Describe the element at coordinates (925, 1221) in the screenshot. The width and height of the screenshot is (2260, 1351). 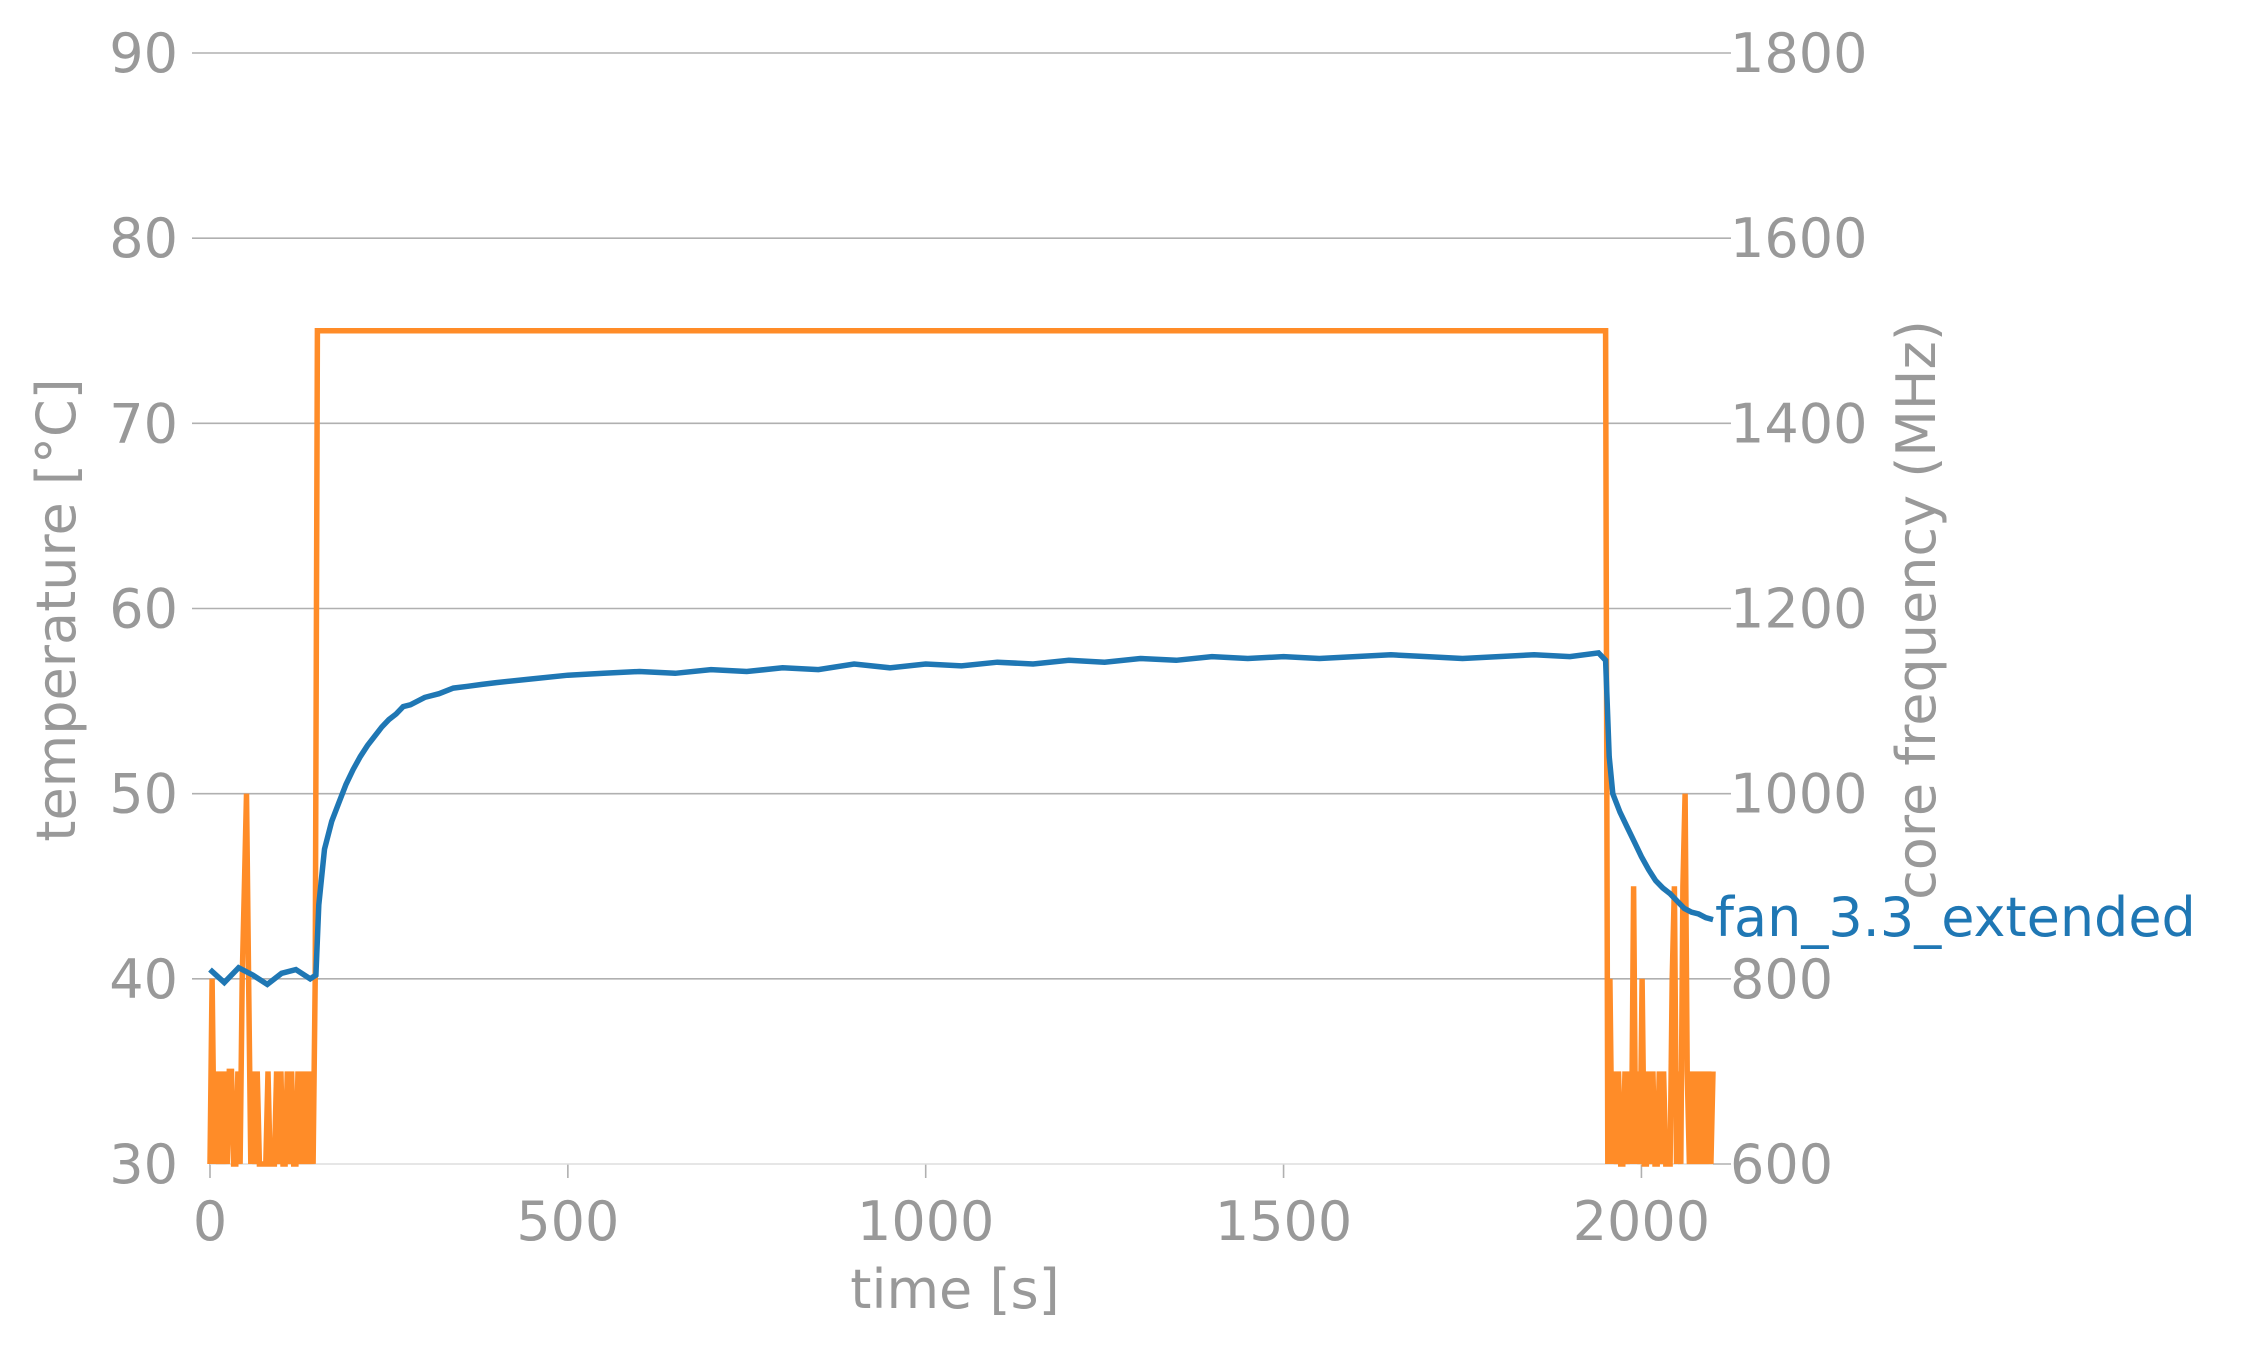
I see `x-tick-label: 1000` at that location.